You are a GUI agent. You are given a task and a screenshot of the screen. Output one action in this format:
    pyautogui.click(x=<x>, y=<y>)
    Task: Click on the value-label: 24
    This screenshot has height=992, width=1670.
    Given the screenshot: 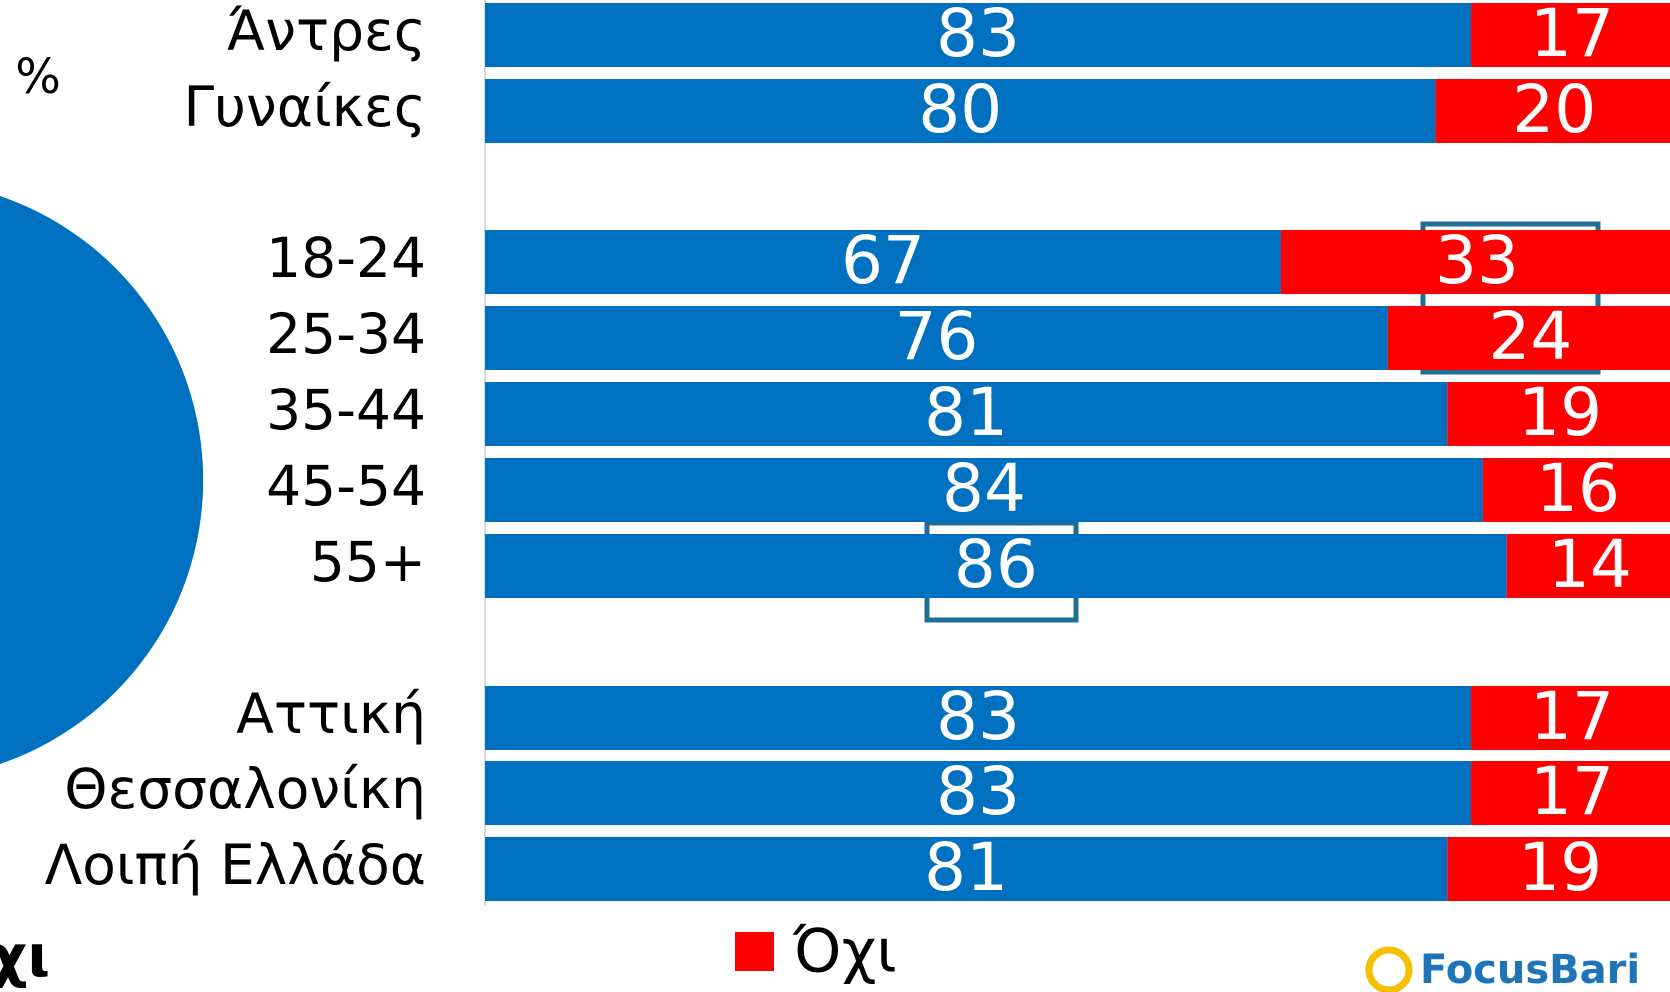 What is the action you would take?
    pyautogui.click(x=1530, y=336)
    